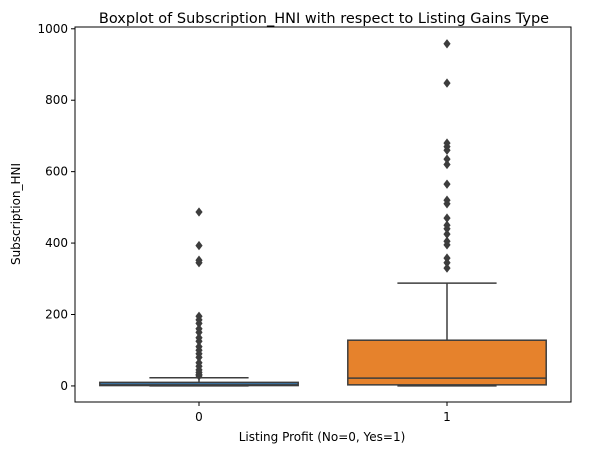 This screenshot has height=455, width=590. I want to click on y-tick-label: 200, so click(56, 315).